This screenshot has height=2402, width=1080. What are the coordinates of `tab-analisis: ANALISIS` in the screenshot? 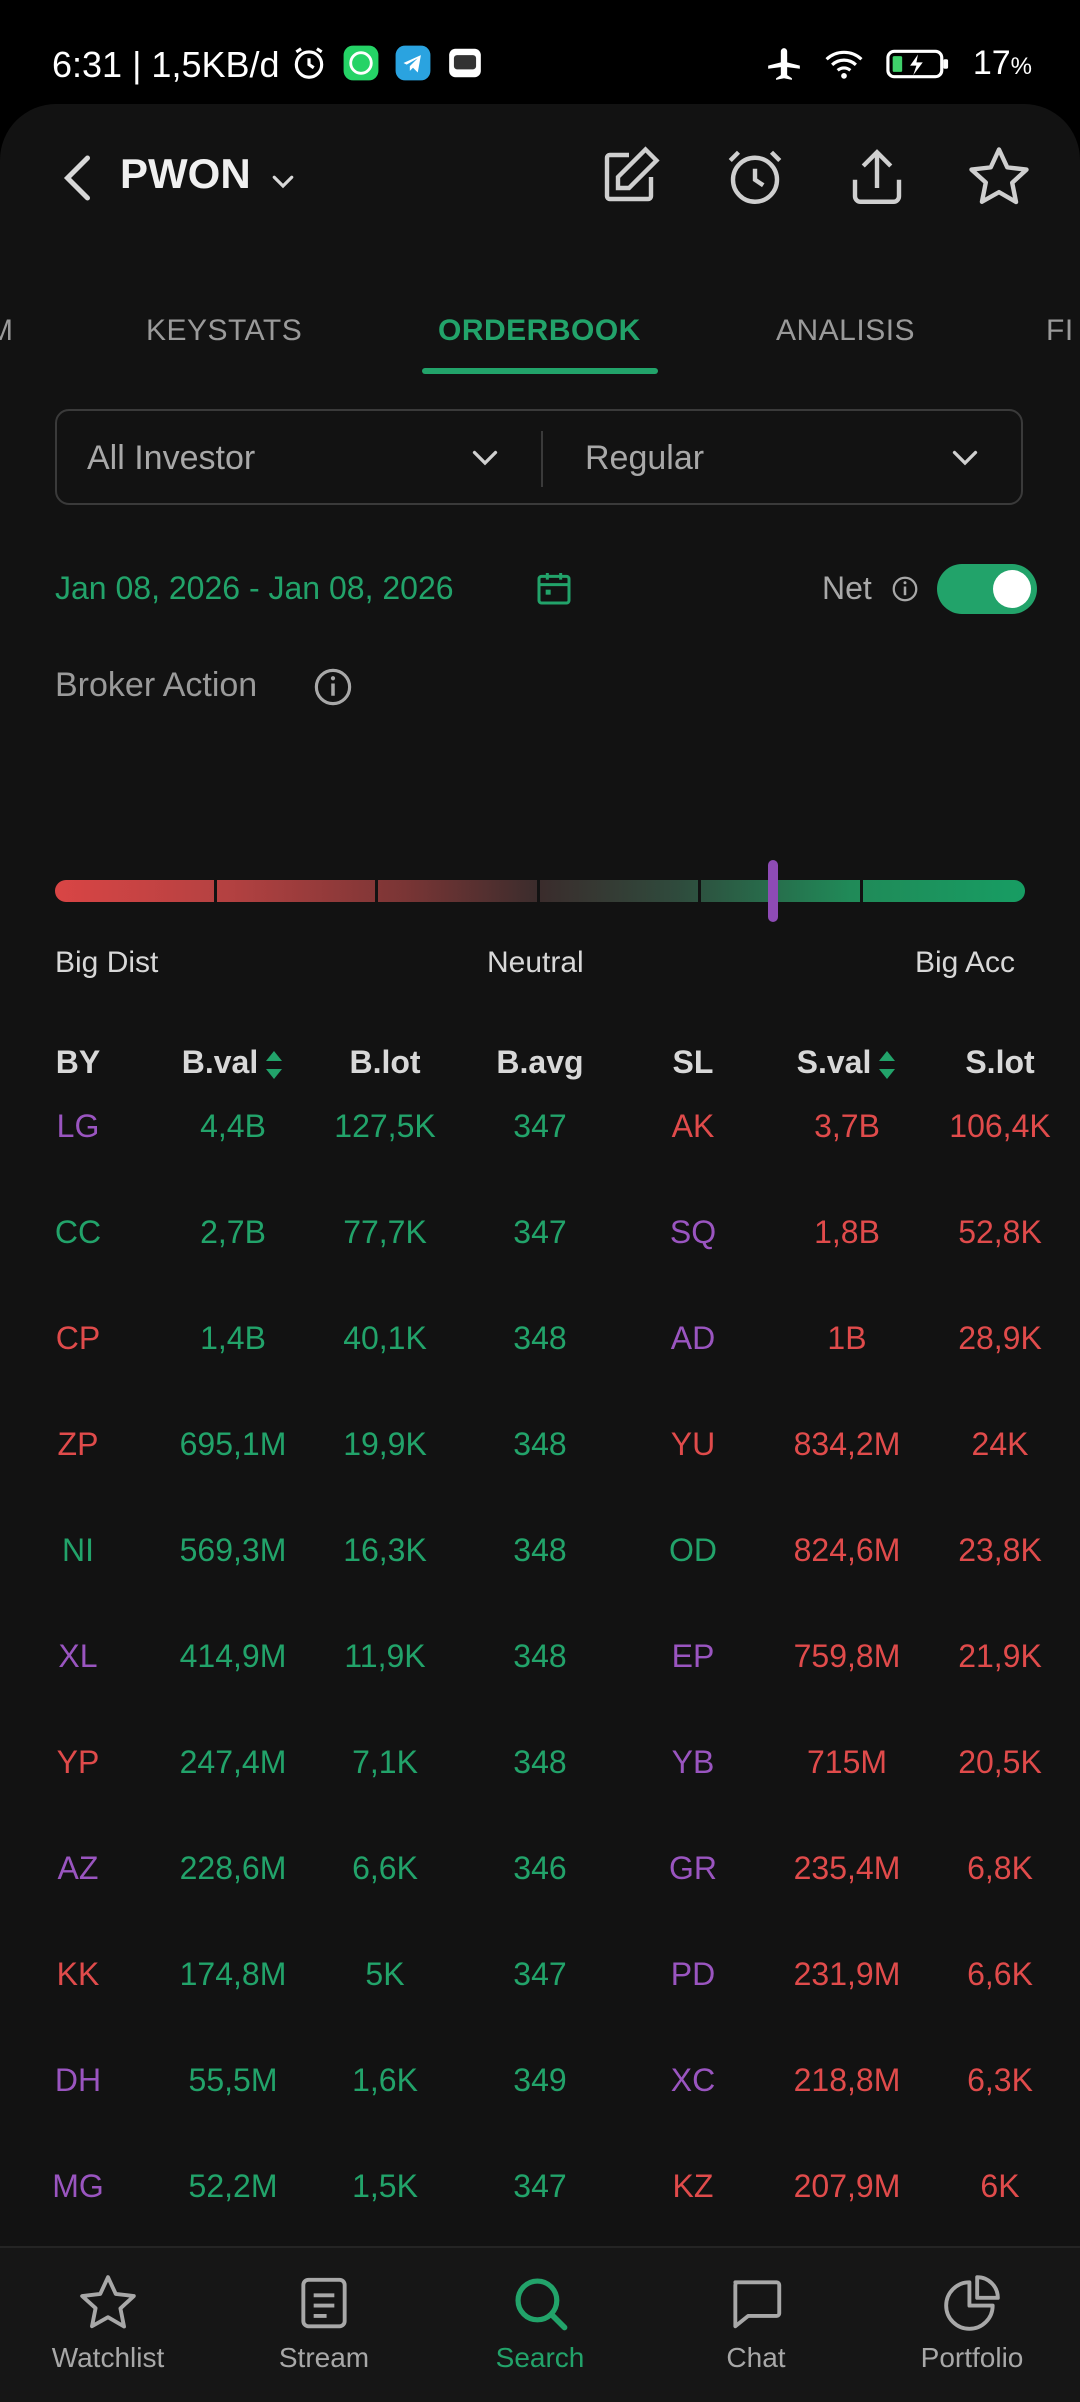 It's located at (846, 330).